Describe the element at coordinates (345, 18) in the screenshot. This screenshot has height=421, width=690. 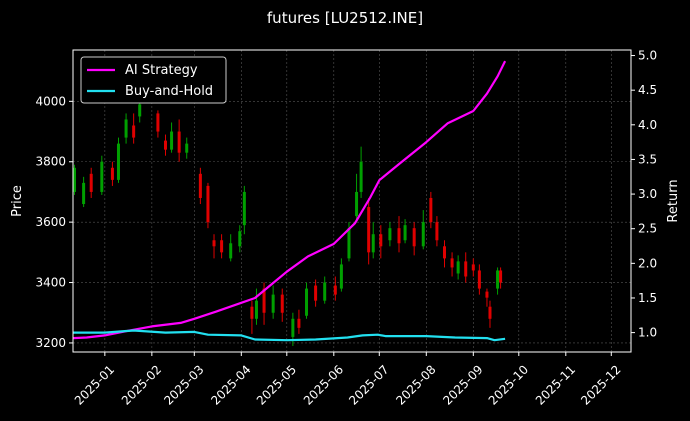
I see `chart-title: futures [LU2512.INE]` at that location.